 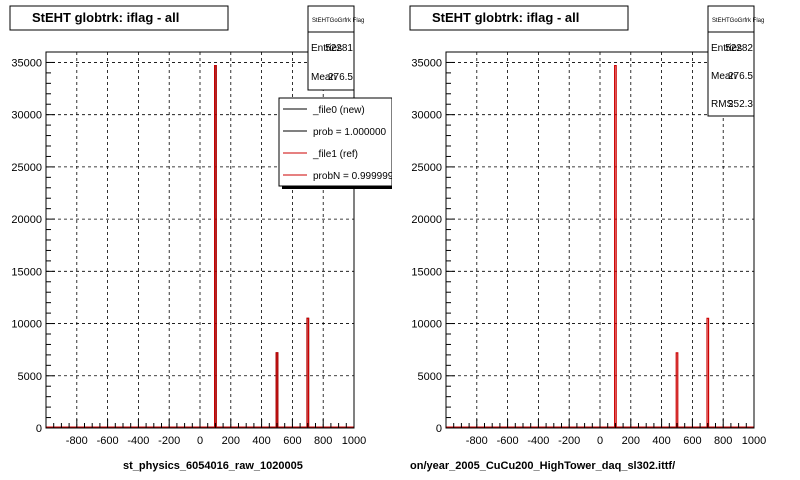 What do you see at coordinates (335, 154) in the screenshot?
I see `legend-label: _file1 (ref)` at bounding box center [335, 154].